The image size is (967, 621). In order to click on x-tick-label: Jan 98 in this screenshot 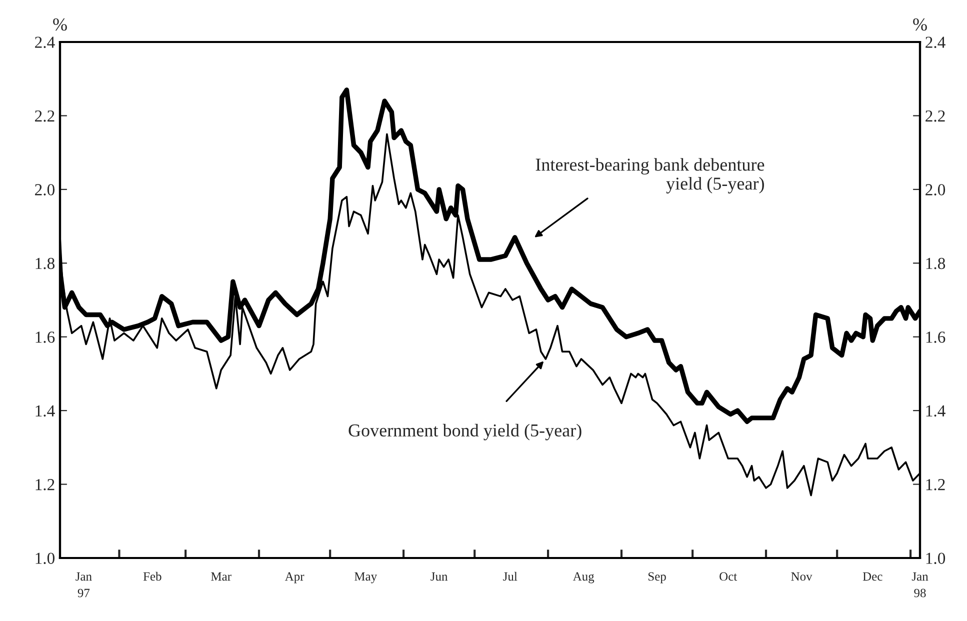, I will do `click(920, 585)`.